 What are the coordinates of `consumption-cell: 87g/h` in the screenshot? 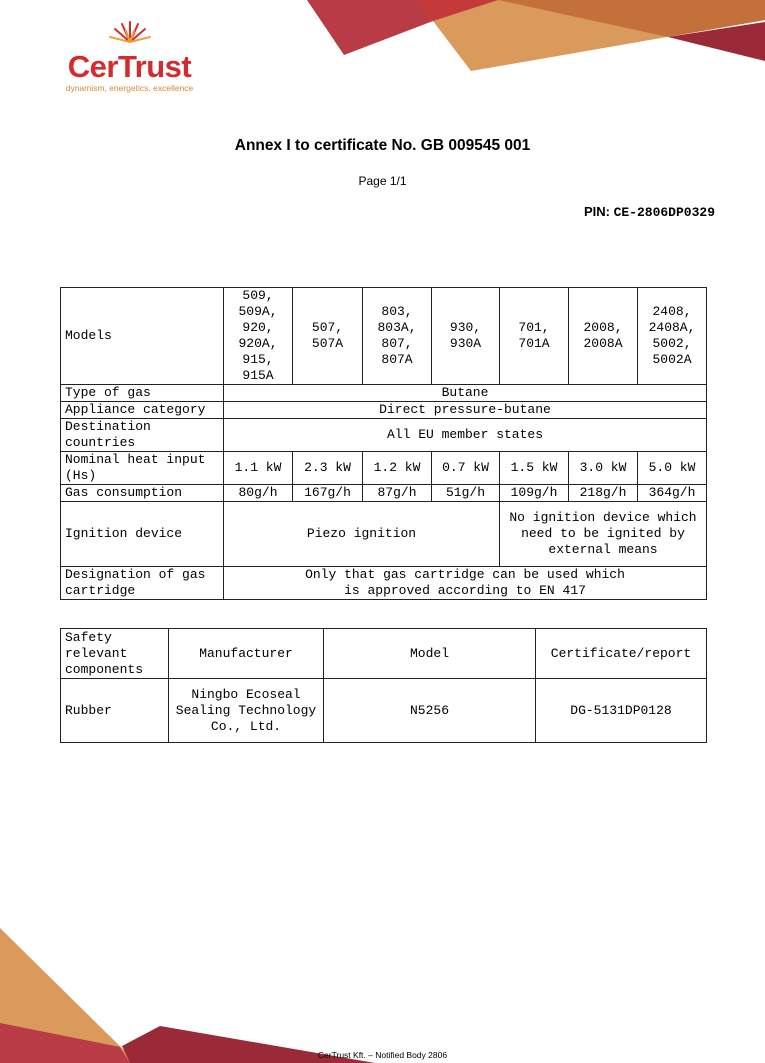 It's located at (397, 493).